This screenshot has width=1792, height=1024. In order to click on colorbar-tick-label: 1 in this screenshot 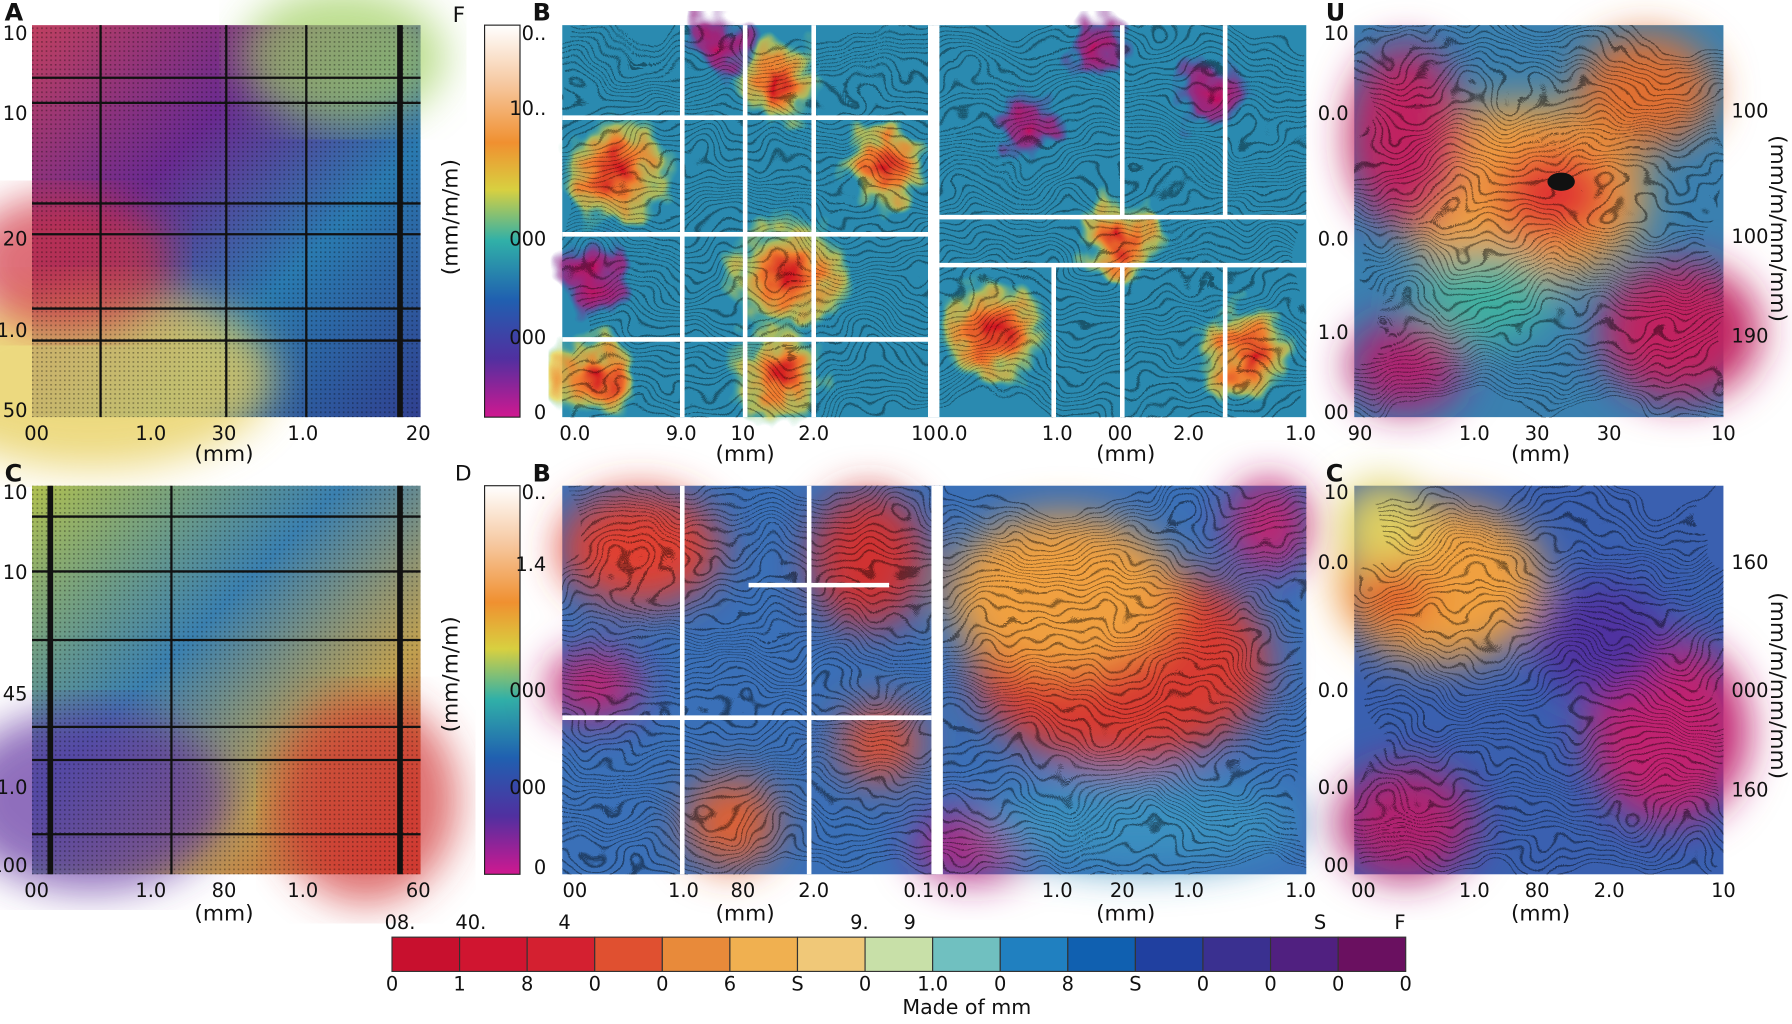, I will do `click(459, 984)`.